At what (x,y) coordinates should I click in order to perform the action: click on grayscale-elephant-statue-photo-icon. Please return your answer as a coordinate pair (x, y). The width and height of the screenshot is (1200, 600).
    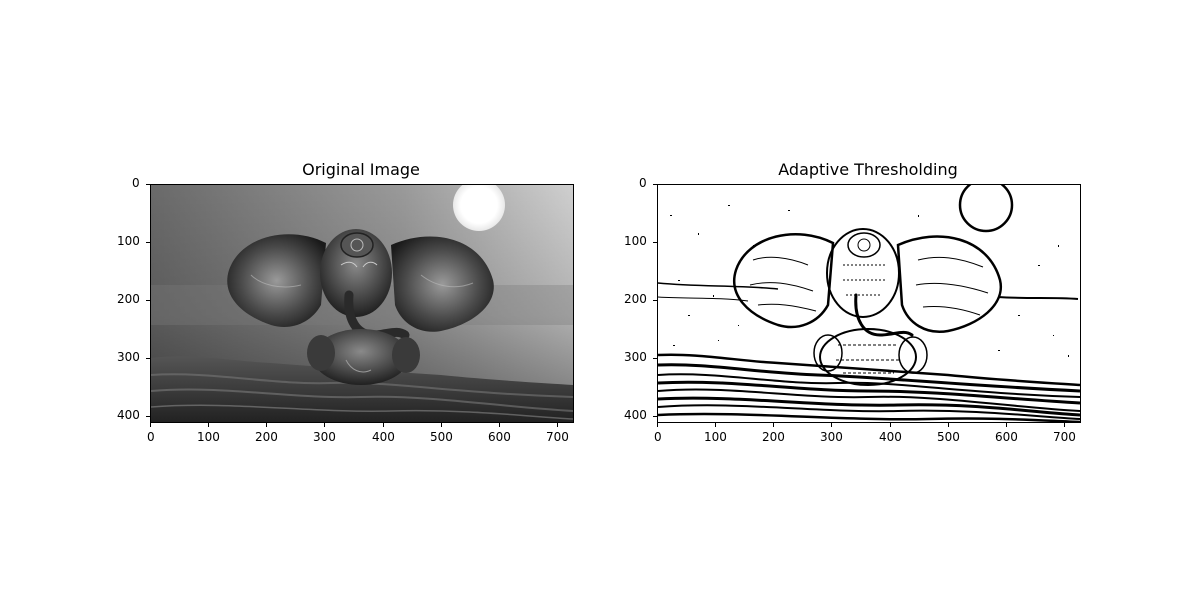
    Looking at the image, I should click on (362, 303).